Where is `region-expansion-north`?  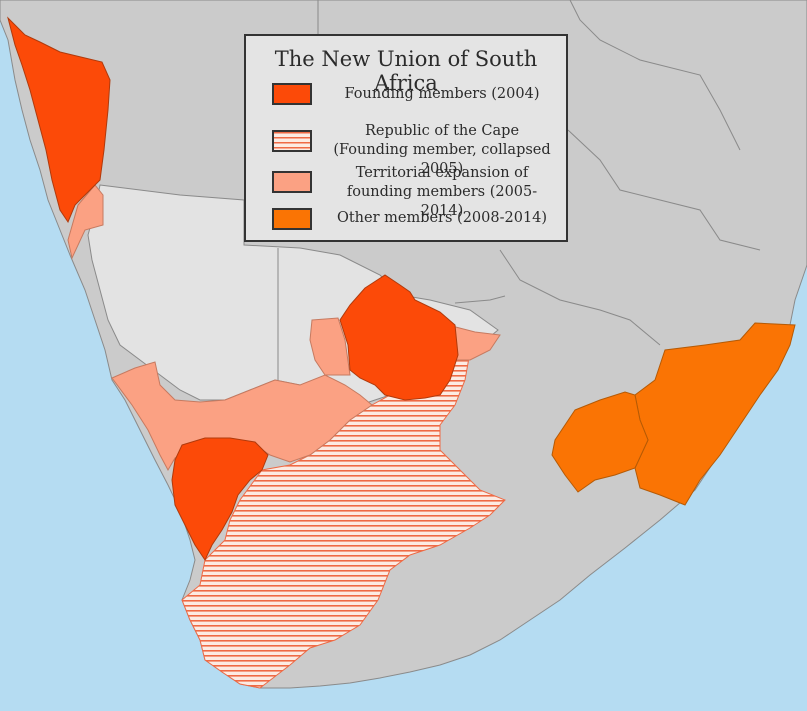
region-expansion-north is located at coordinates (85, 222).